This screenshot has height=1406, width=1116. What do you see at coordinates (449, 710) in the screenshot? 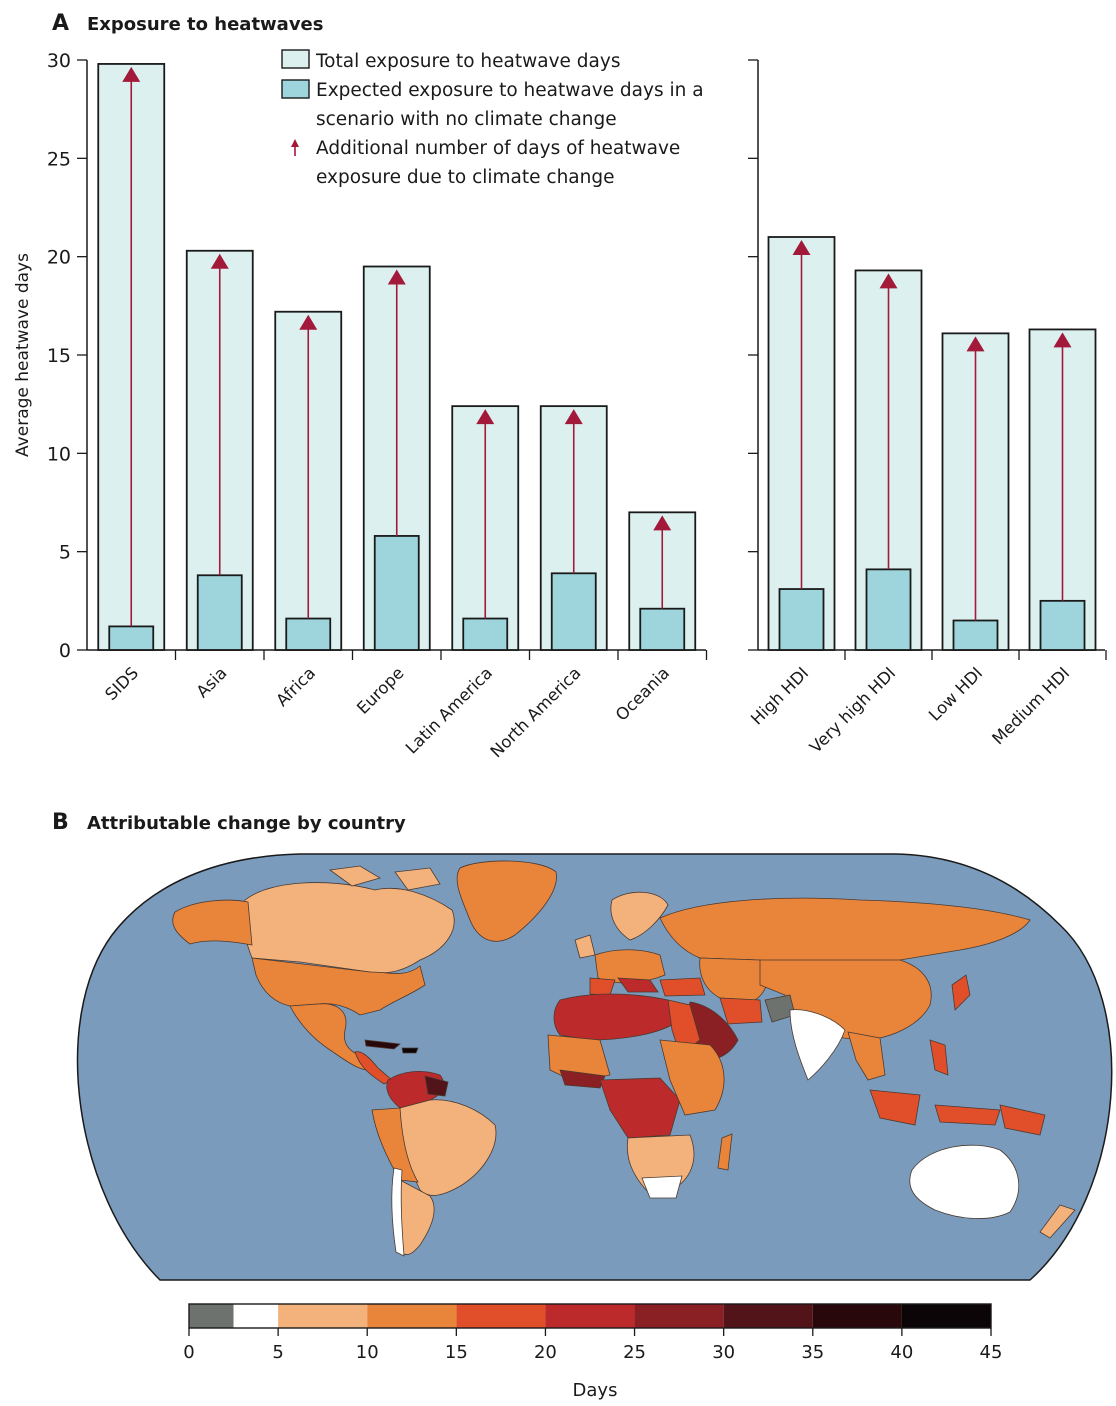
I see `category-label: Latin America` at bounding box center [449, 710].